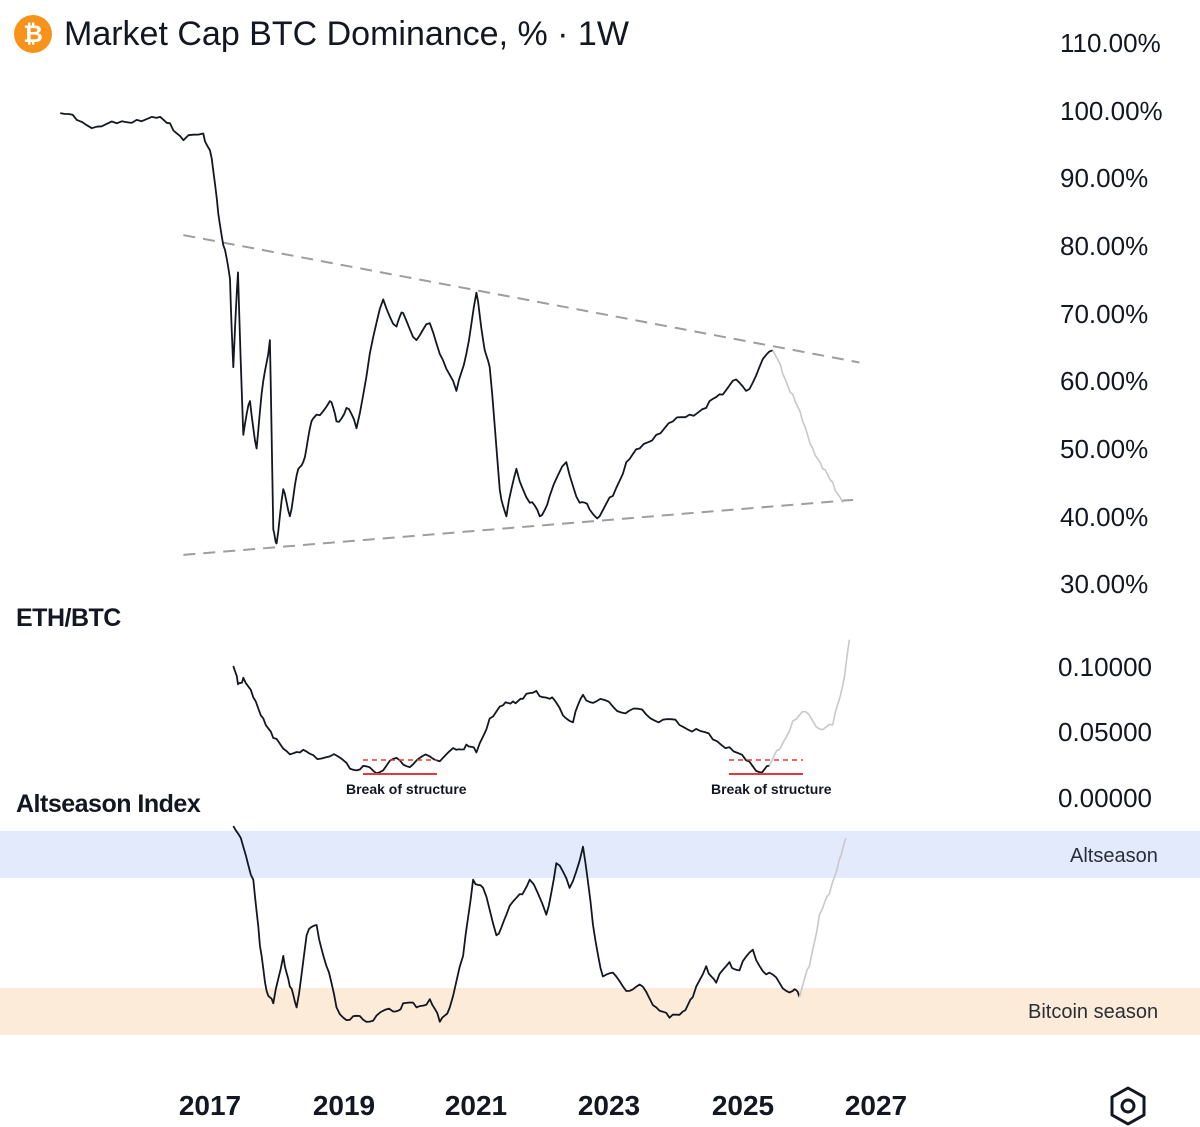  Describe the element at coordinates (1105, 732) in the screenshot. I see `y-tick-label: 0.05000` at that location.